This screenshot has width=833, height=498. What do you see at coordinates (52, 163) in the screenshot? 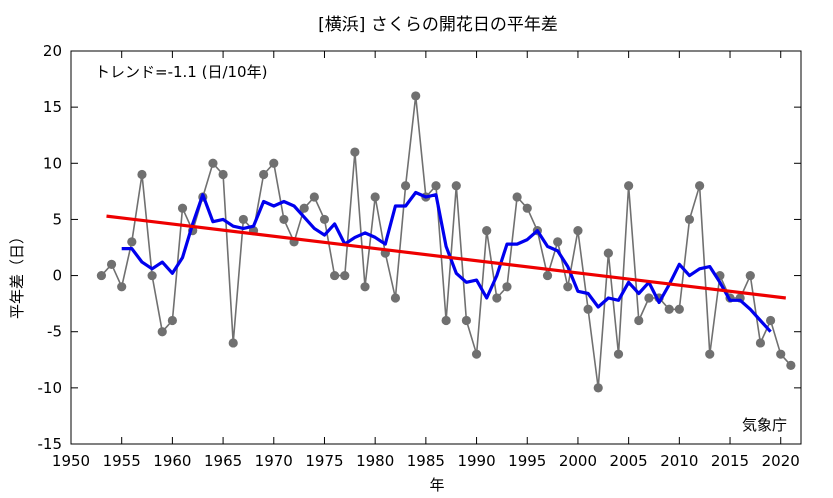
I see `y-tick-label: 10` at bounding box center [52, 163].